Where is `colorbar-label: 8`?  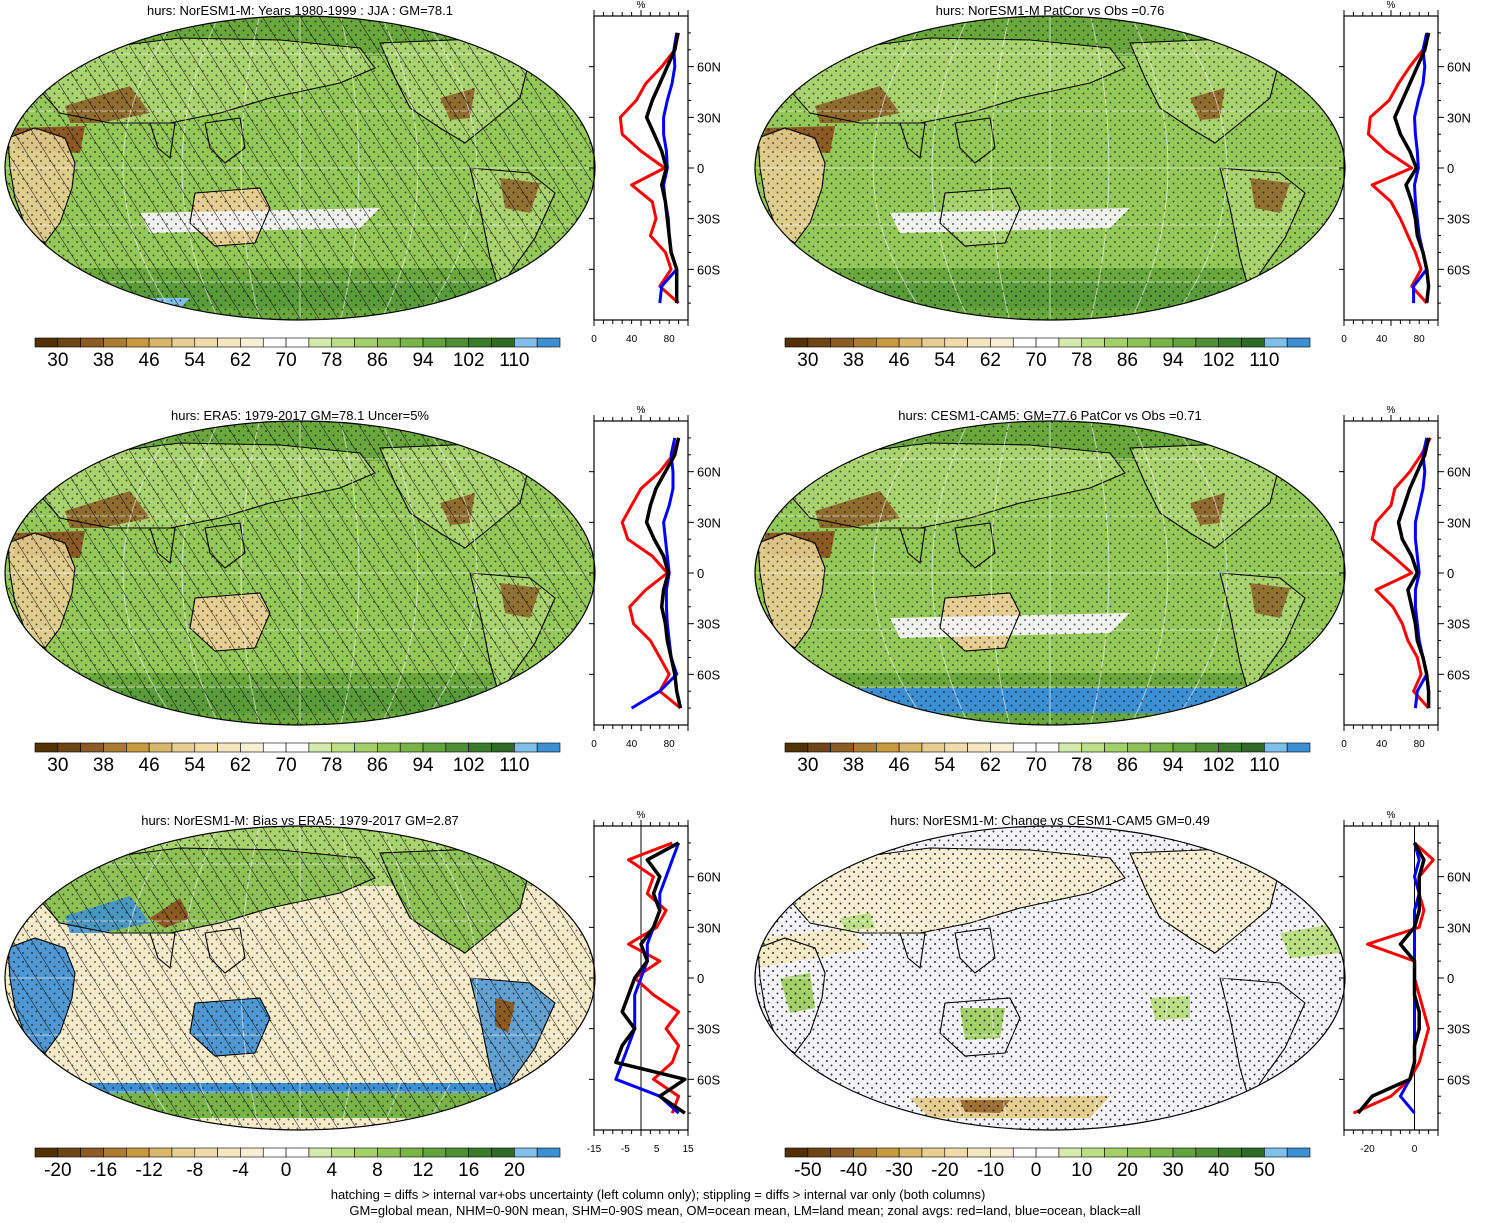 colorbar-label: 8 is located at coordinates (377, 1170).